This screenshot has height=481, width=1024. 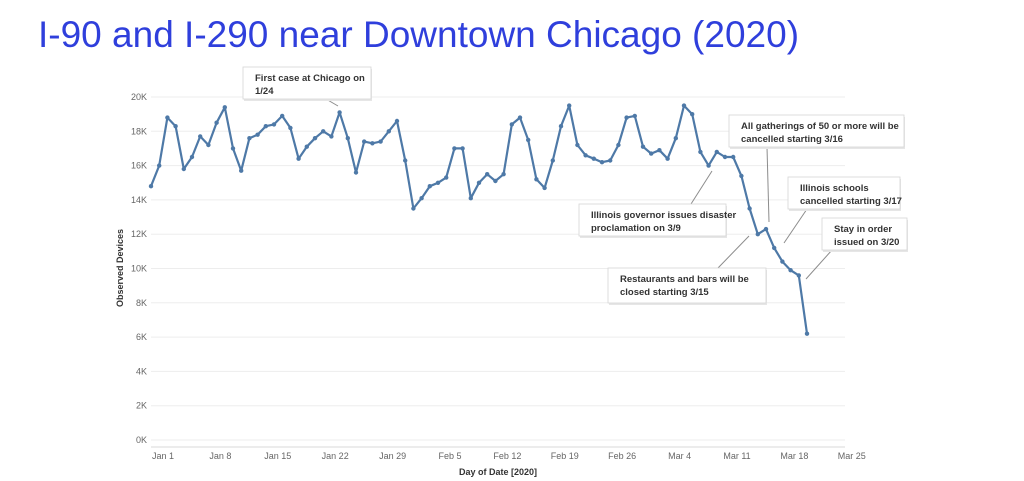 I want to click on x-tick-label: Jan 29, so click(x=392, y=456).